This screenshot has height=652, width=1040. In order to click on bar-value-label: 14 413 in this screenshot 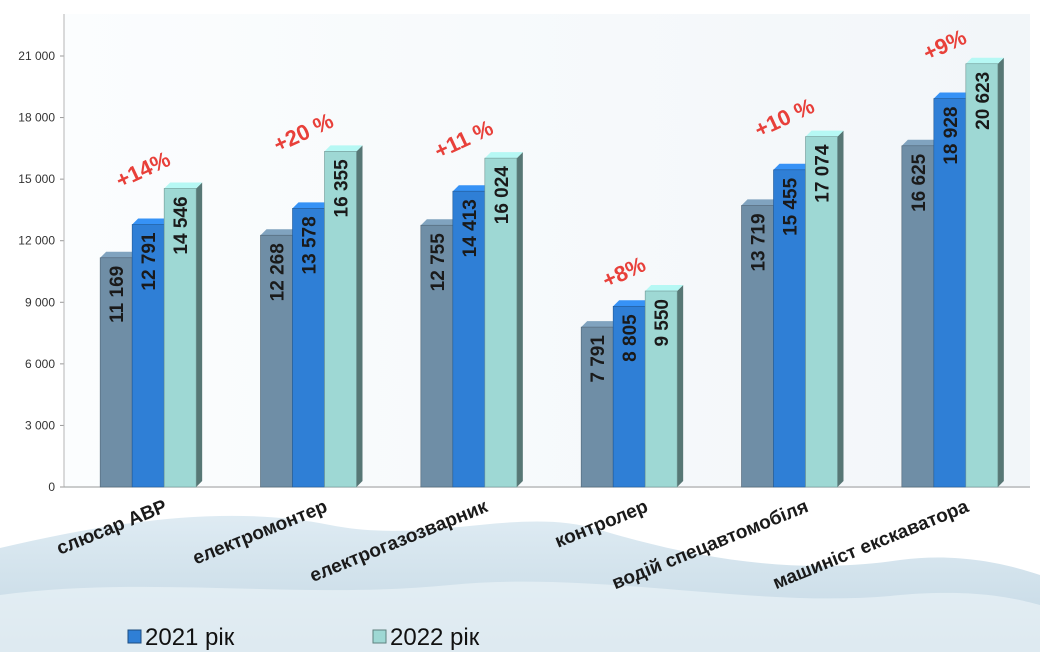, I will do `click(470, 228)`.